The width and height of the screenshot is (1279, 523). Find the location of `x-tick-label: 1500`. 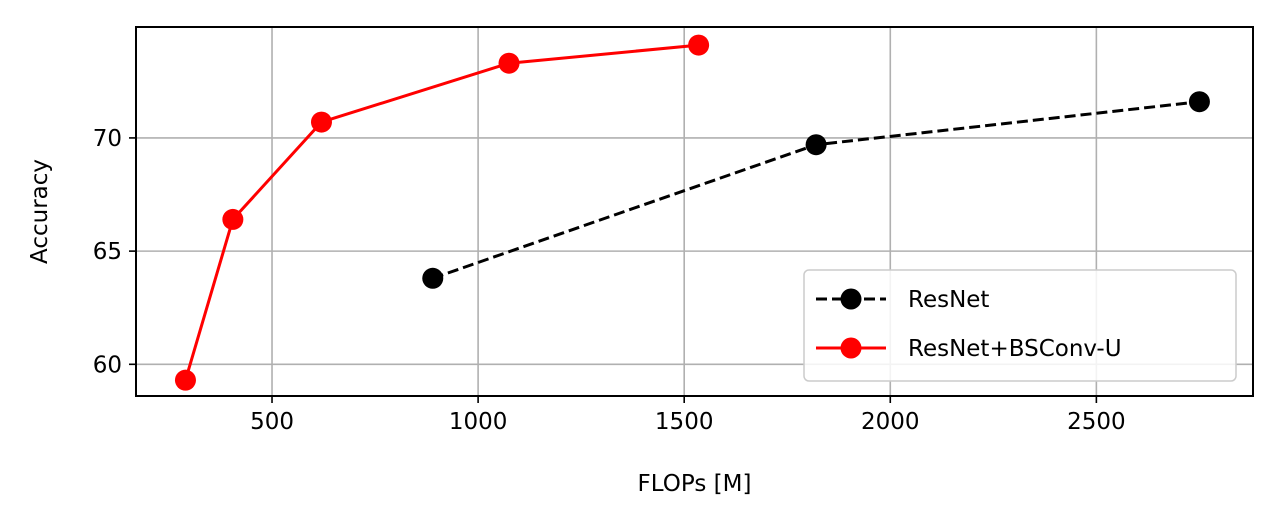

x-tick-label: 1500 is located at coordinates (684, 422).